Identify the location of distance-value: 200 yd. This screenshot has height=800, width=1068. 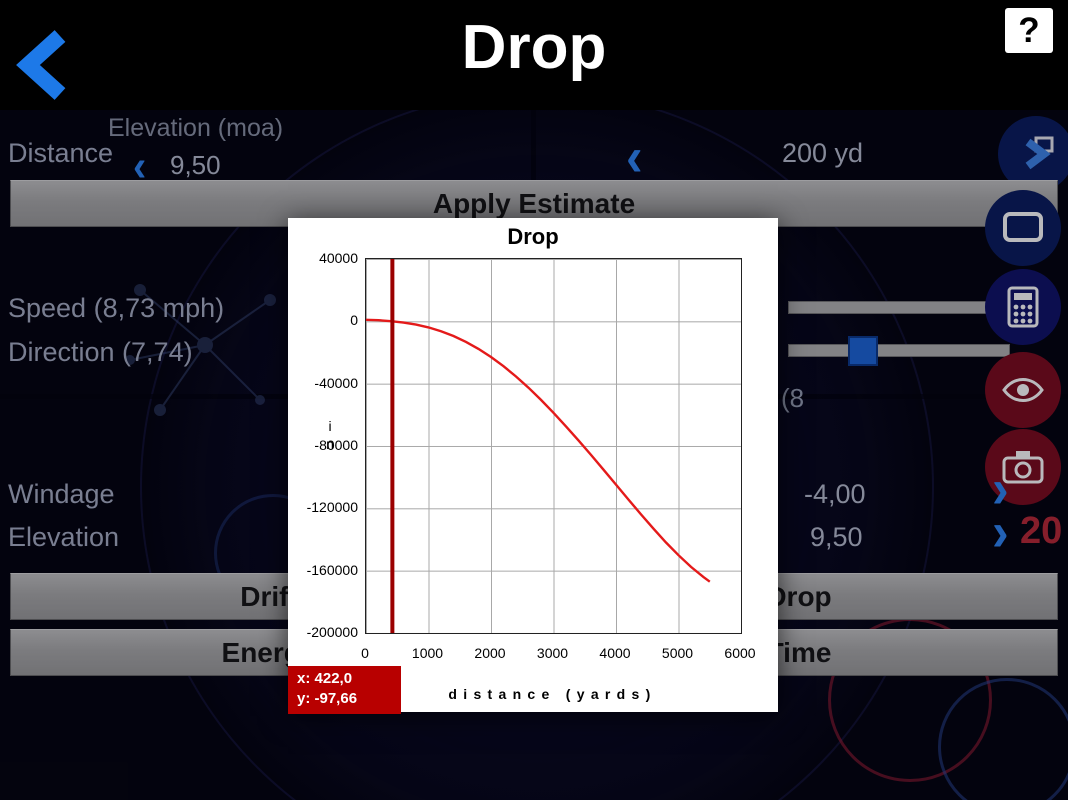
(823, 153).